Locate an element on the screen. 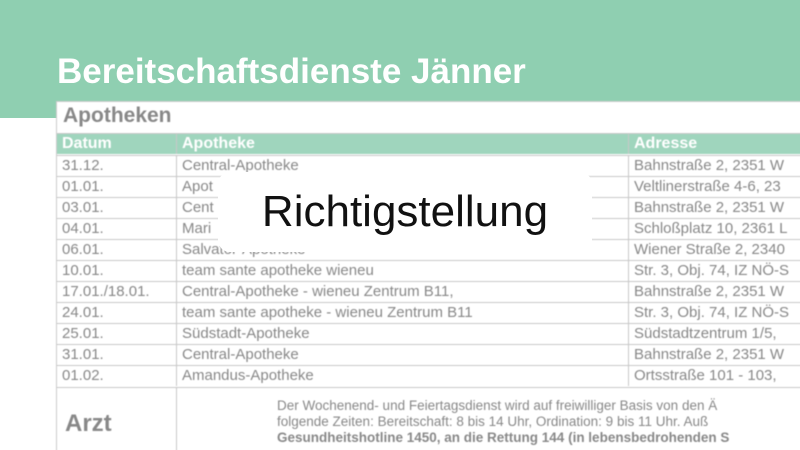 The image size is (800, 450). cell: Amandus-Apotheke is located at coordinates (402, 376).